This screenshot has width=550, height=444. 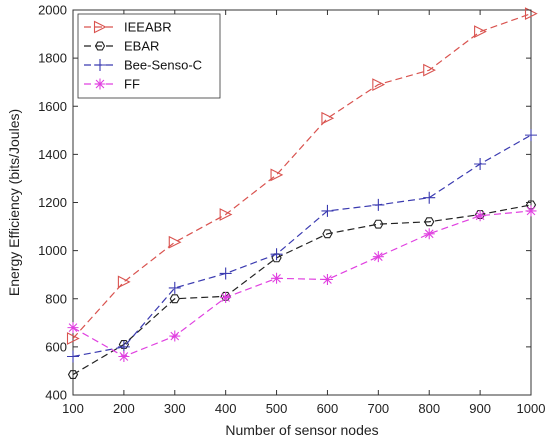 What do you see at coordinates (429, 408) in the screenshot?
I see `x-tick-label: 800` at bounding box center [429, 408].